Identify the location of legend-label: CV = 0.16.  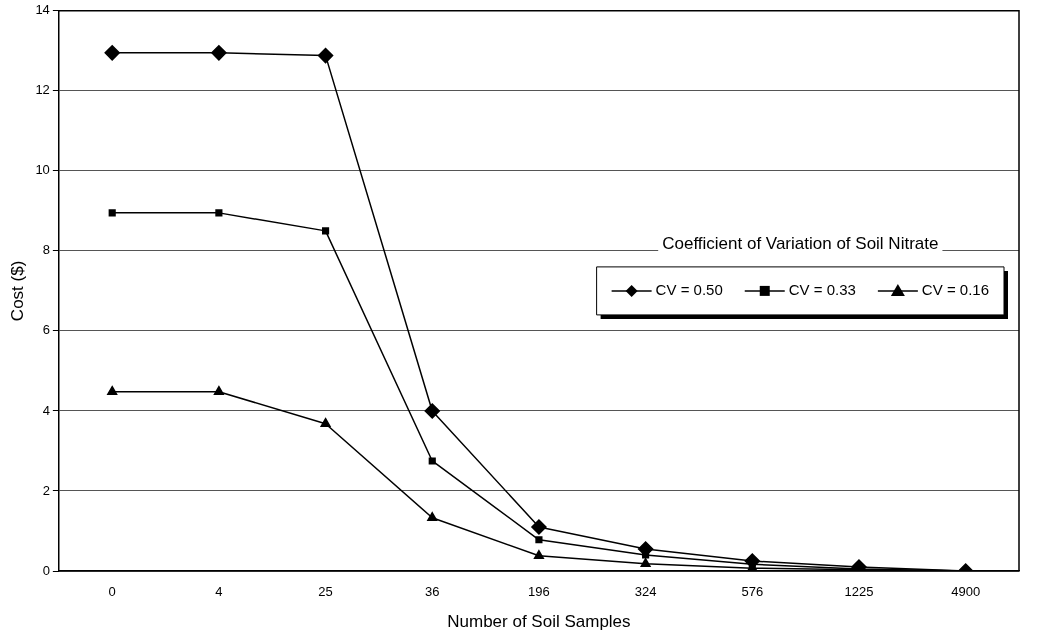
(955, 290).